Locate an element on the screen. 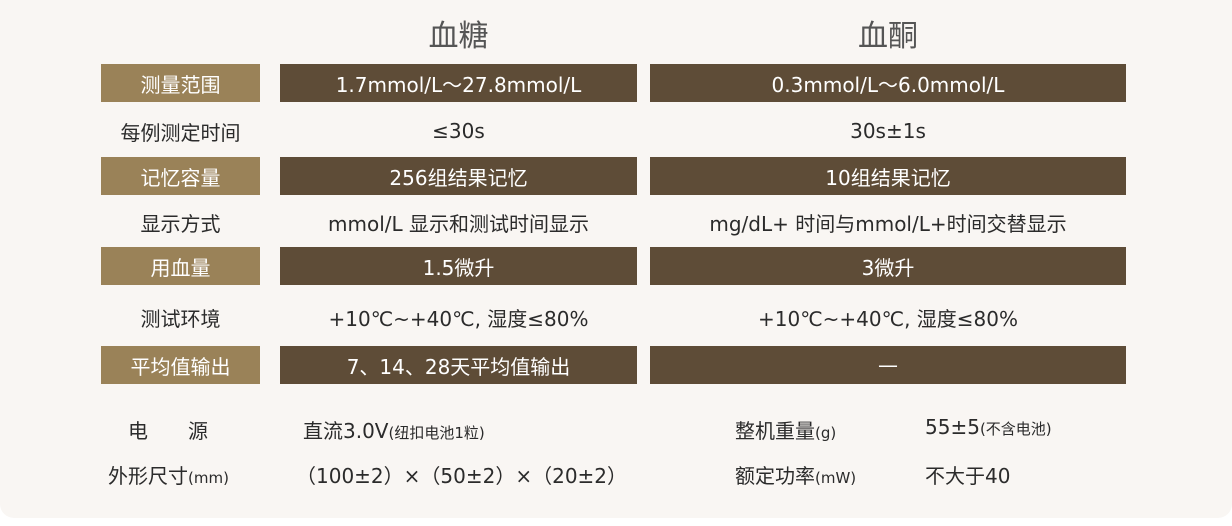 This screenshot has width=1232, height=526. size-label: 外形尺寸(mm) is located at coordinates (168, 474).